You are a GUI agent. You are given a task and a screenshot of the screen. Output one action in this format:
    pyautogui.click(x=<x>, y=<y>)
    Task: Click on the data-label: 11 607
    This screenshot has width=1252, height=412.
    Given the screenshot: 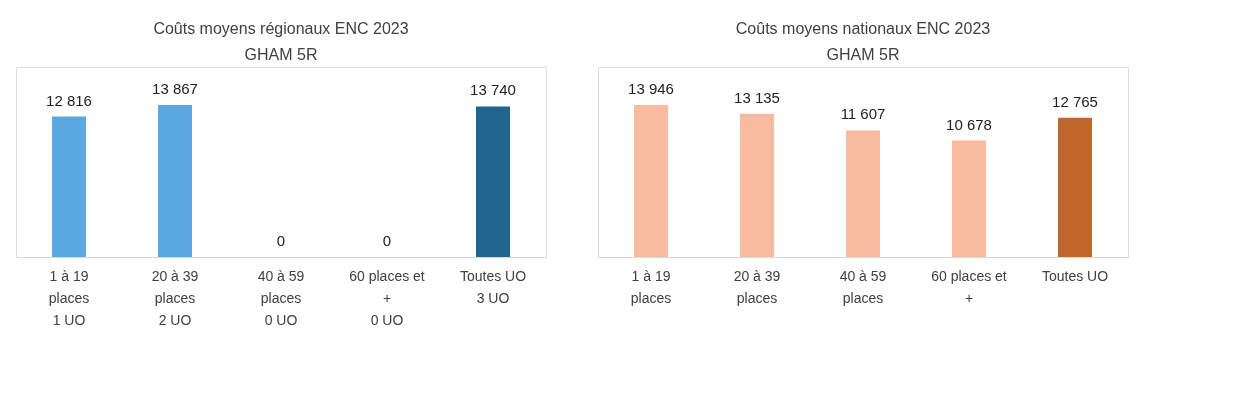 What is the action you would take?
    pyautogui.click(x=863, y=114)
    